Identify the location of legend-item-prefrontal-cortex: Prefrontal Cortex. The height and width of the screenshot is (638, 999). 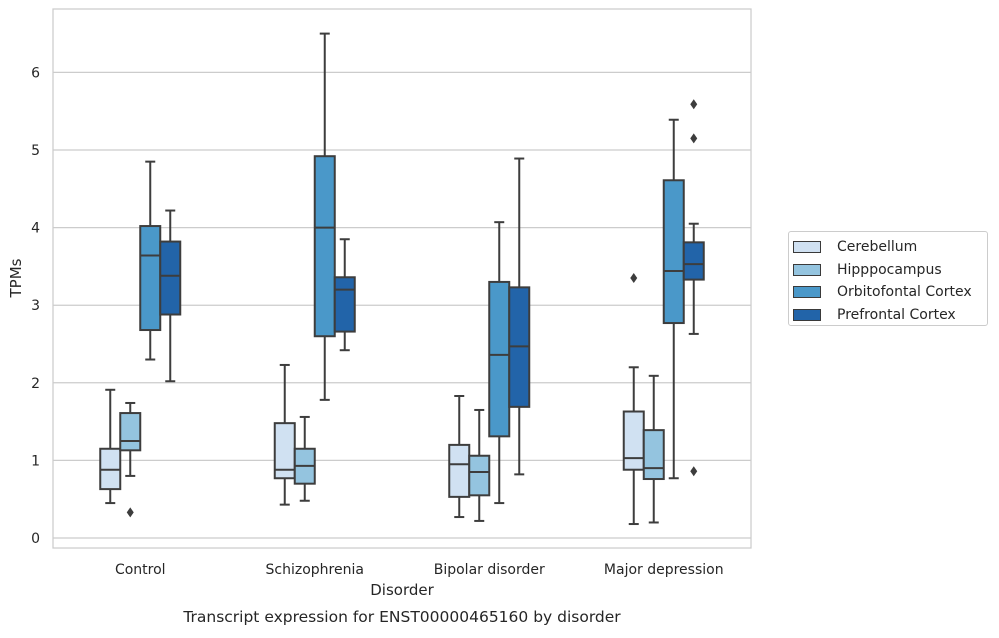
(890, 315).